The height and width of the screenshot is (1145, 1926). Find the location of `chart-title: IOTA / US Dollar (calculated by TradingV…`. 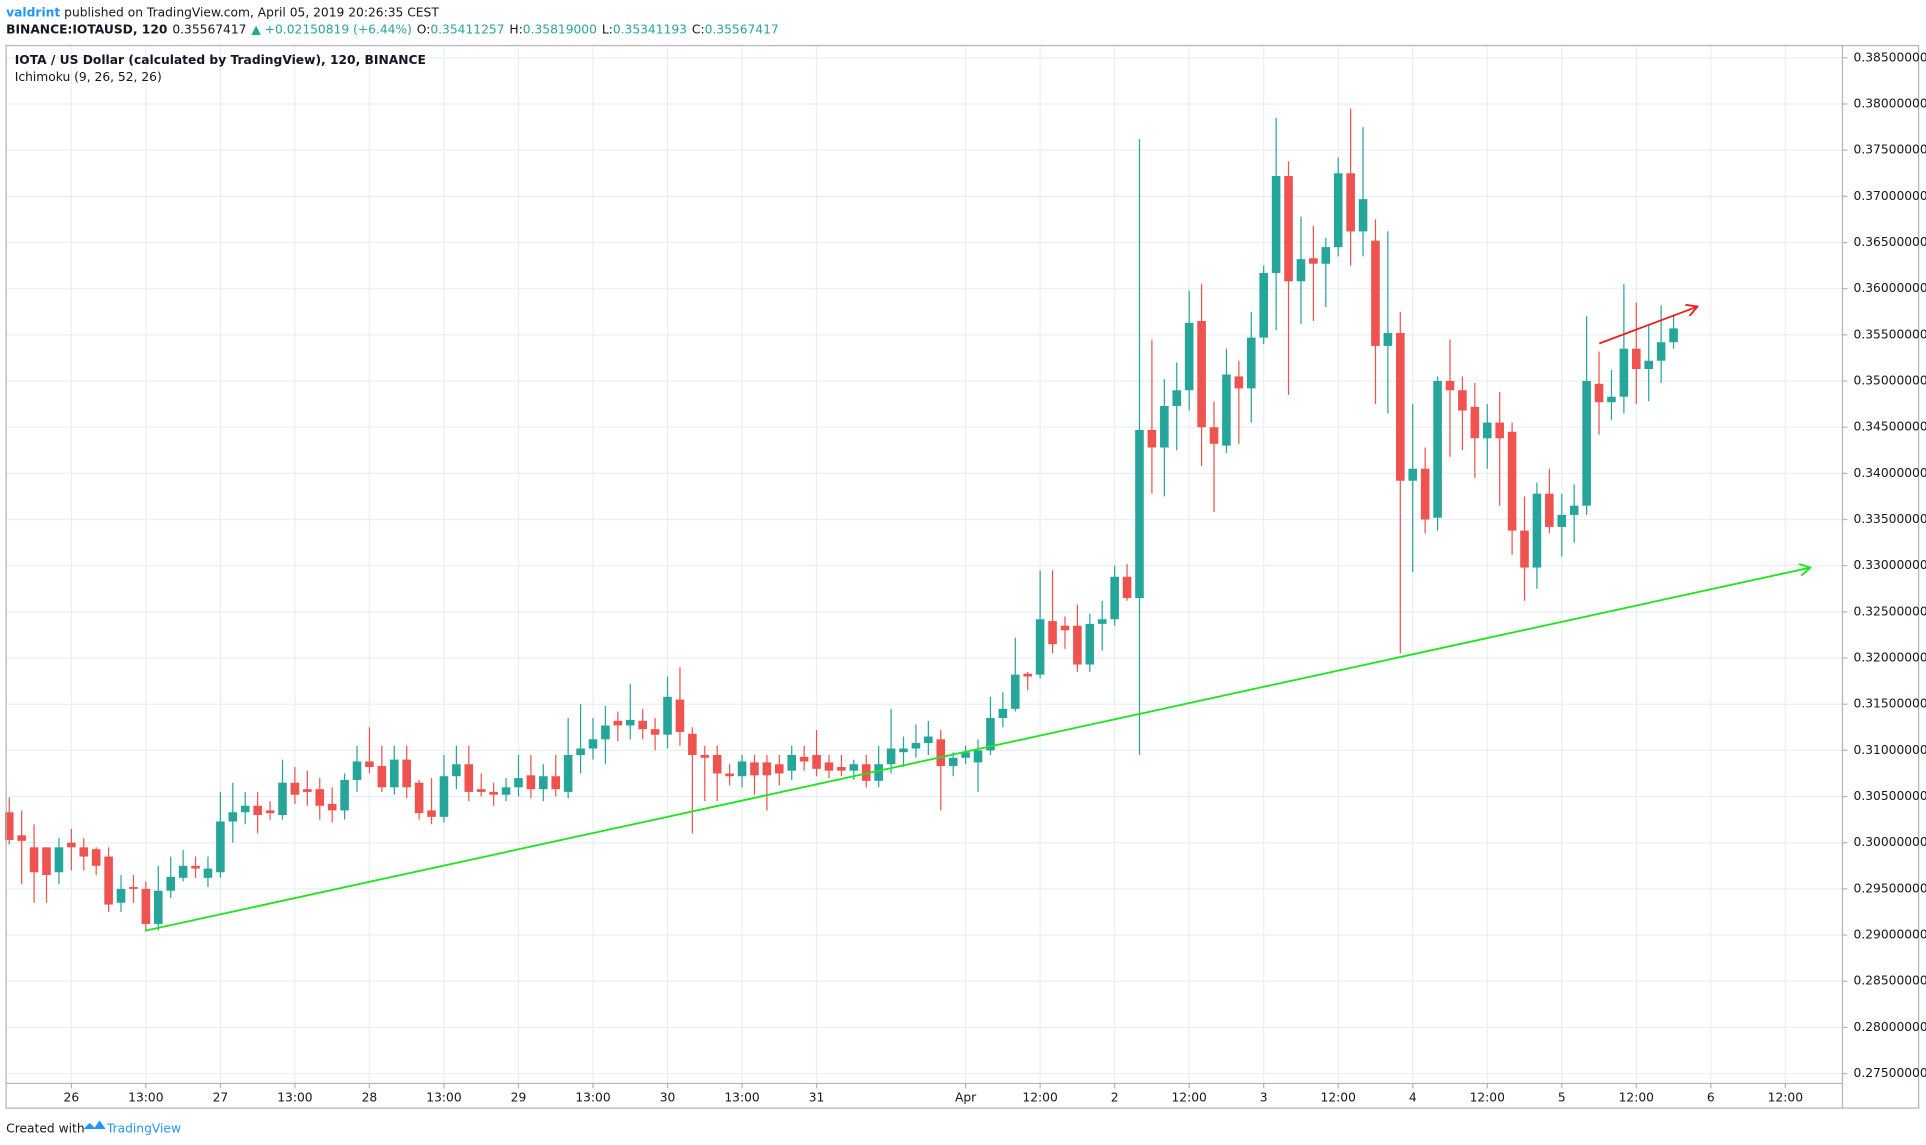

chart-title: IOTA / US Dollar (calculated by TradingV… is located at coordinates (220, 60).